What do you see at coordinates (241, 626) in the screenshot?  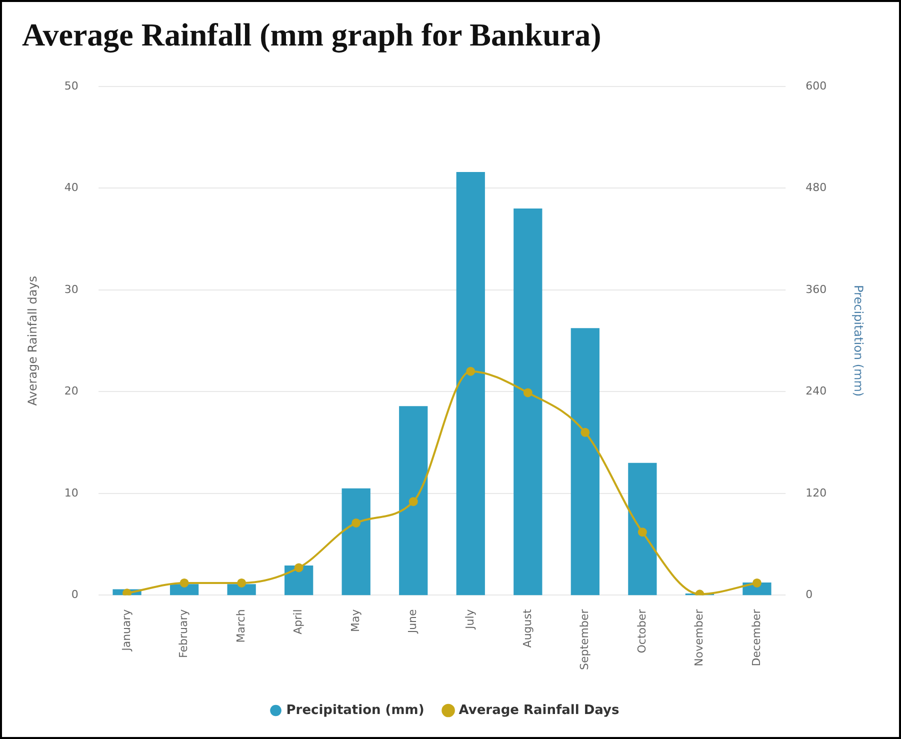 I see `x-tick-label: March` at bounding box center [241, 626].